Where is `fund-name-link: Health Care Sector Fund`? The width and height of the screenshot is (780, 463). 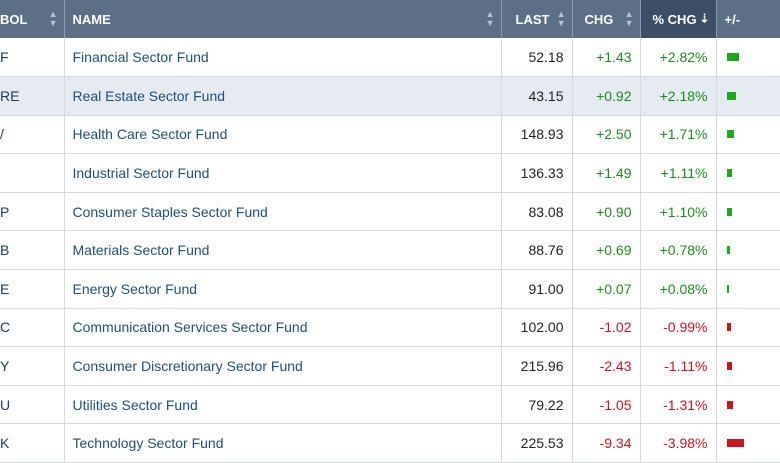
fund-name-link: Health Care Sector Fund is located at coordinates (283, 134).